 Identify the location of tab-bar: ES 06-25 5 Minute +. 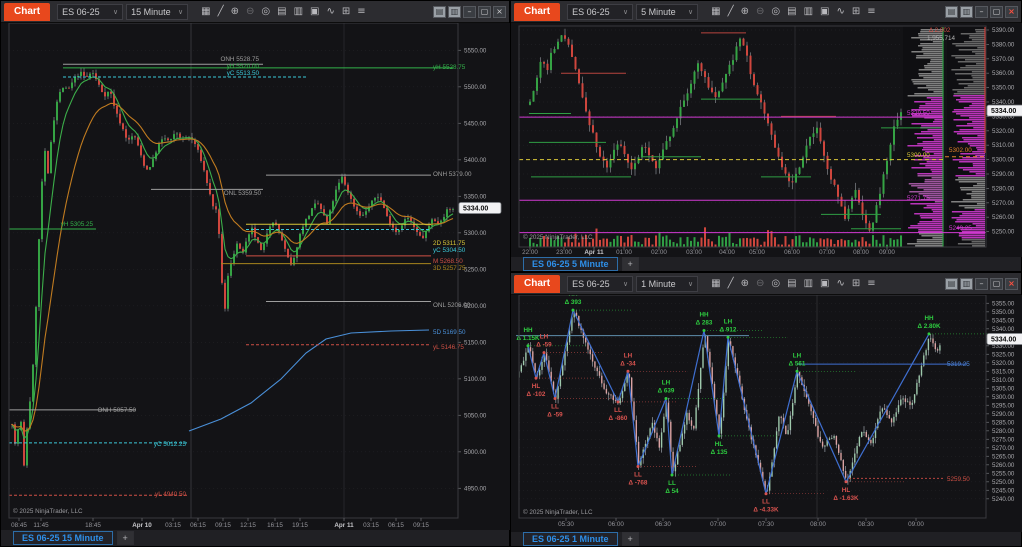
(766, 263).